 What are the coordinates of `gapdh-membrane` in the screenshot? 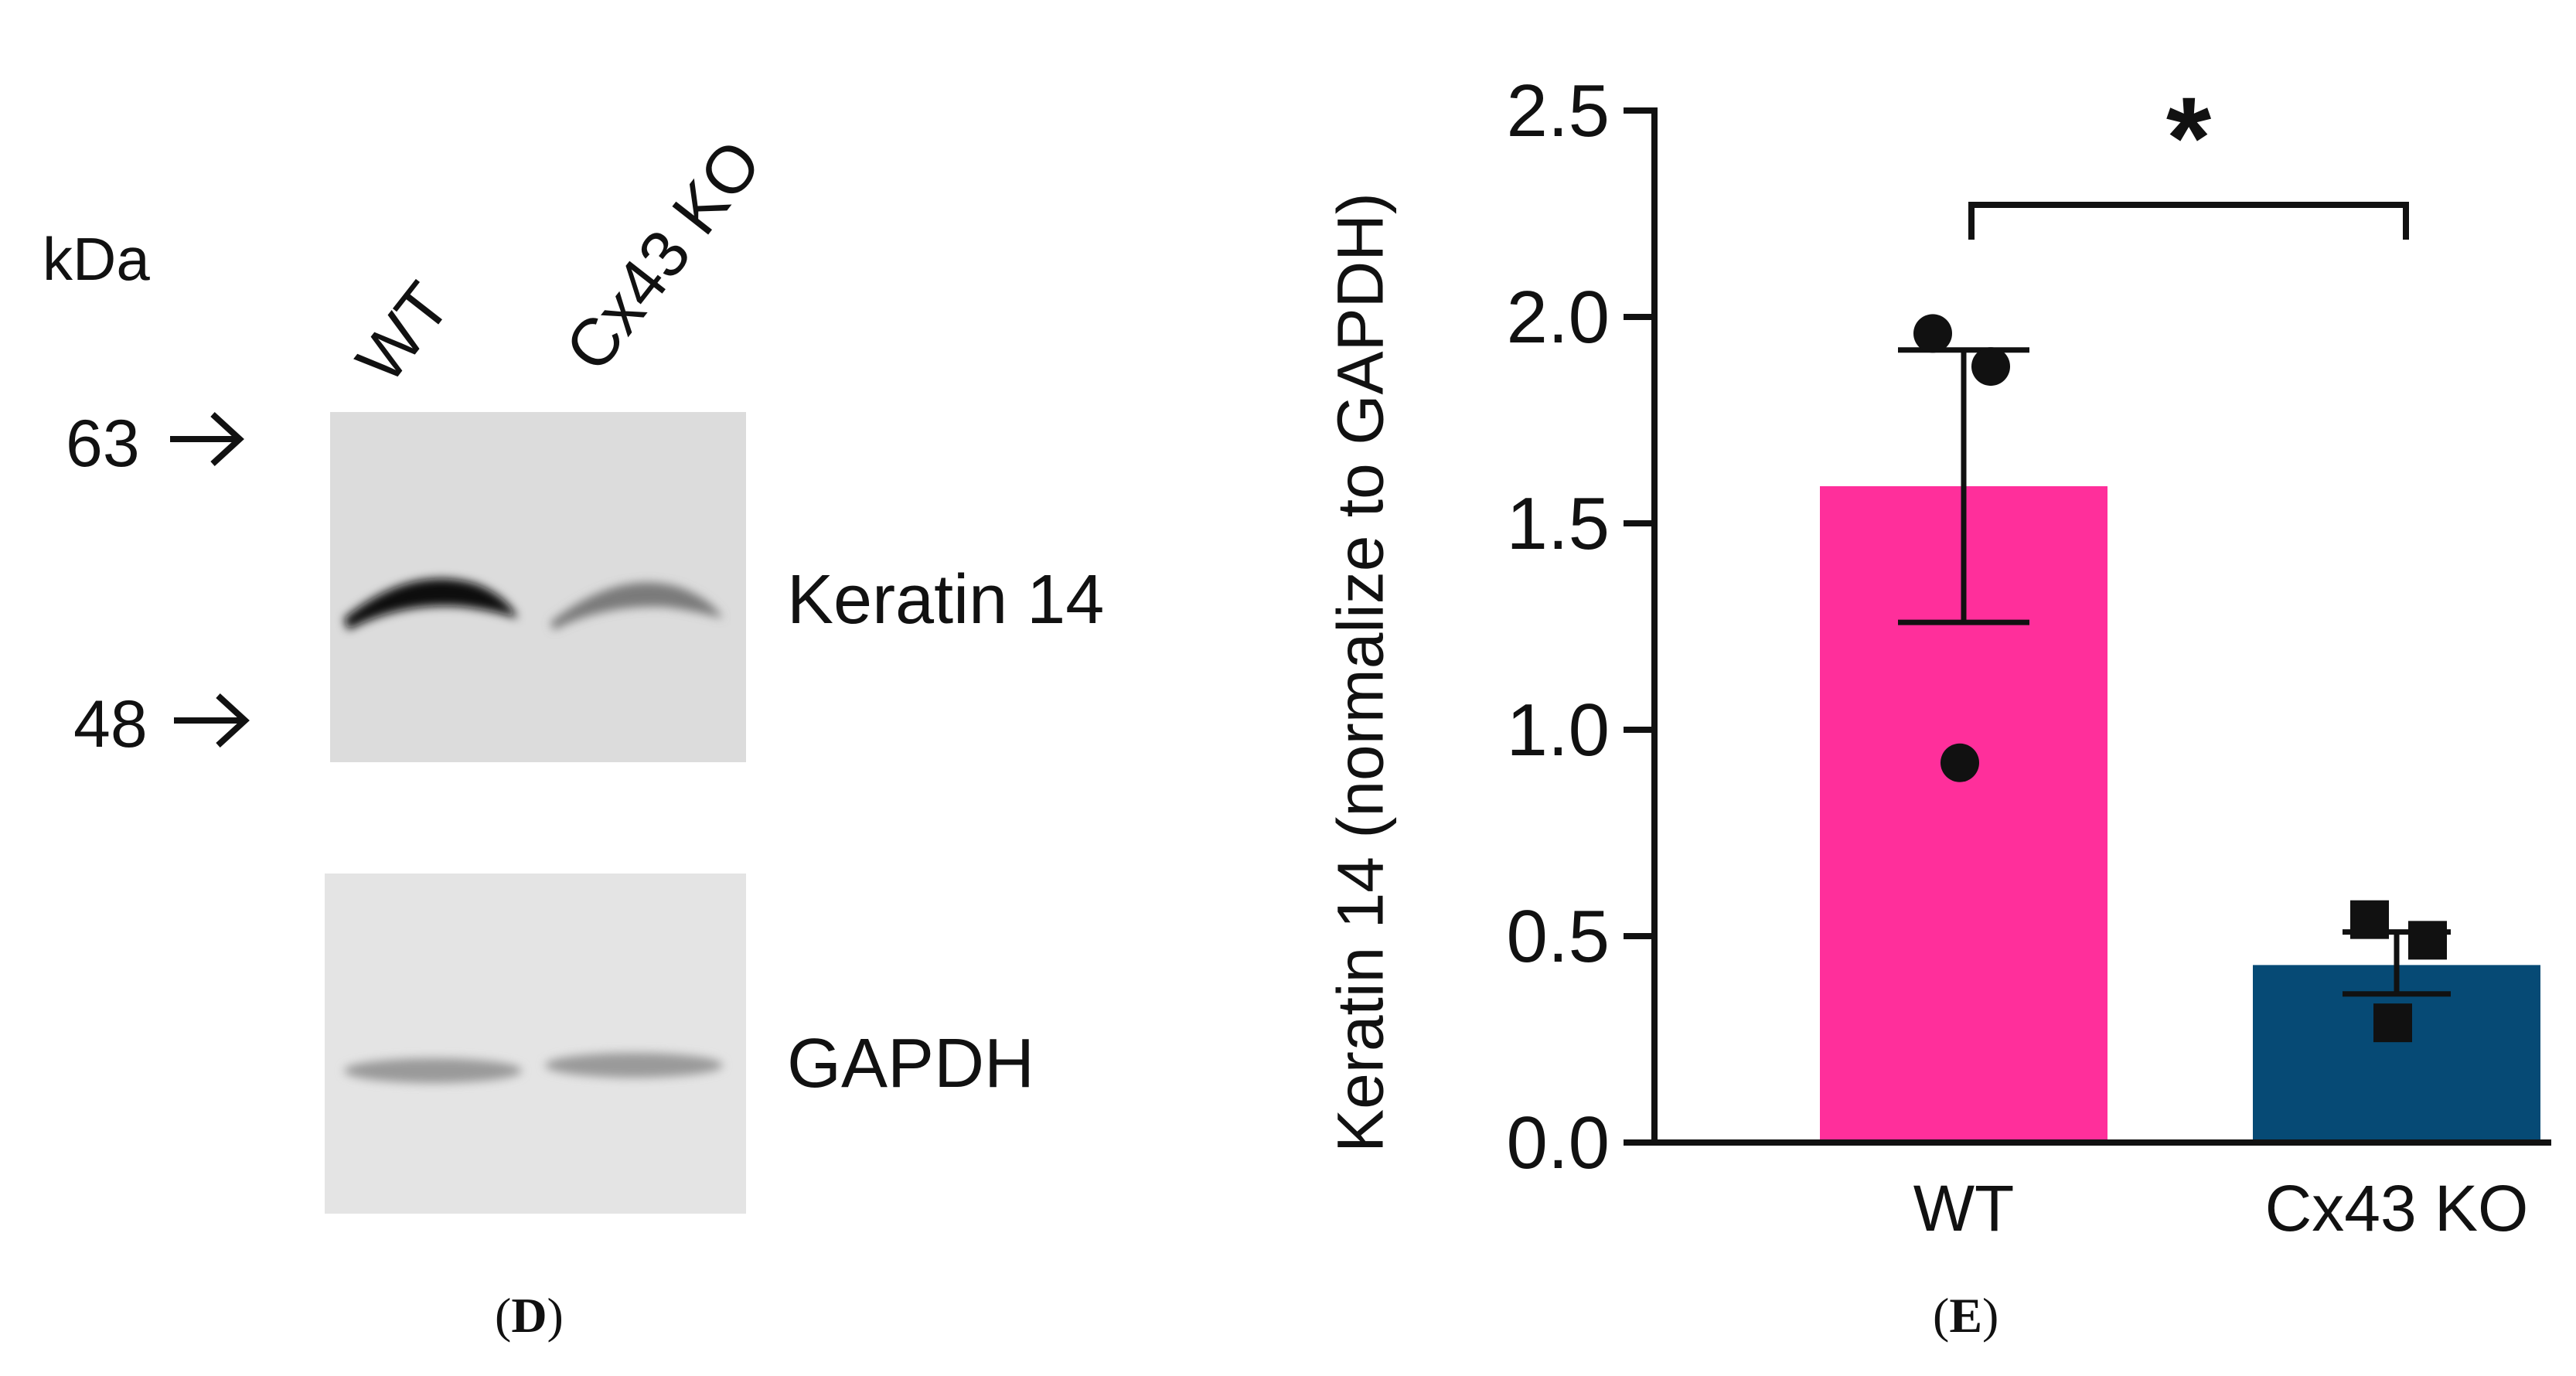 It's located at (535, 1044).